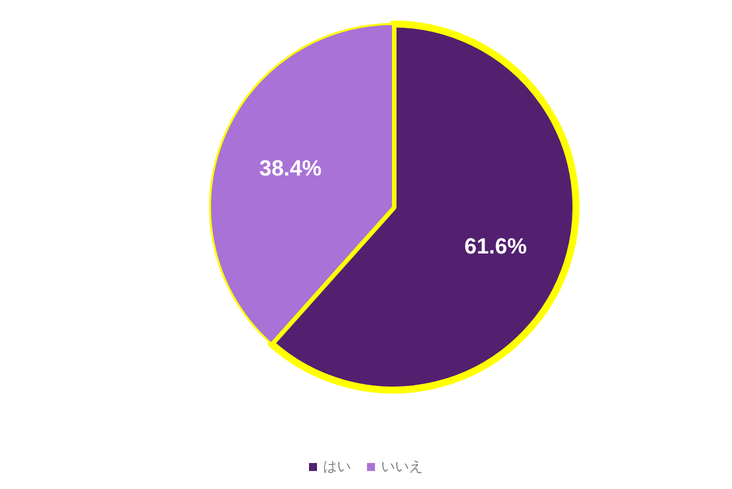  Describe the element at coordinates (495, 246) in the screenshot. I see `data-label: 61.6%` at that location.